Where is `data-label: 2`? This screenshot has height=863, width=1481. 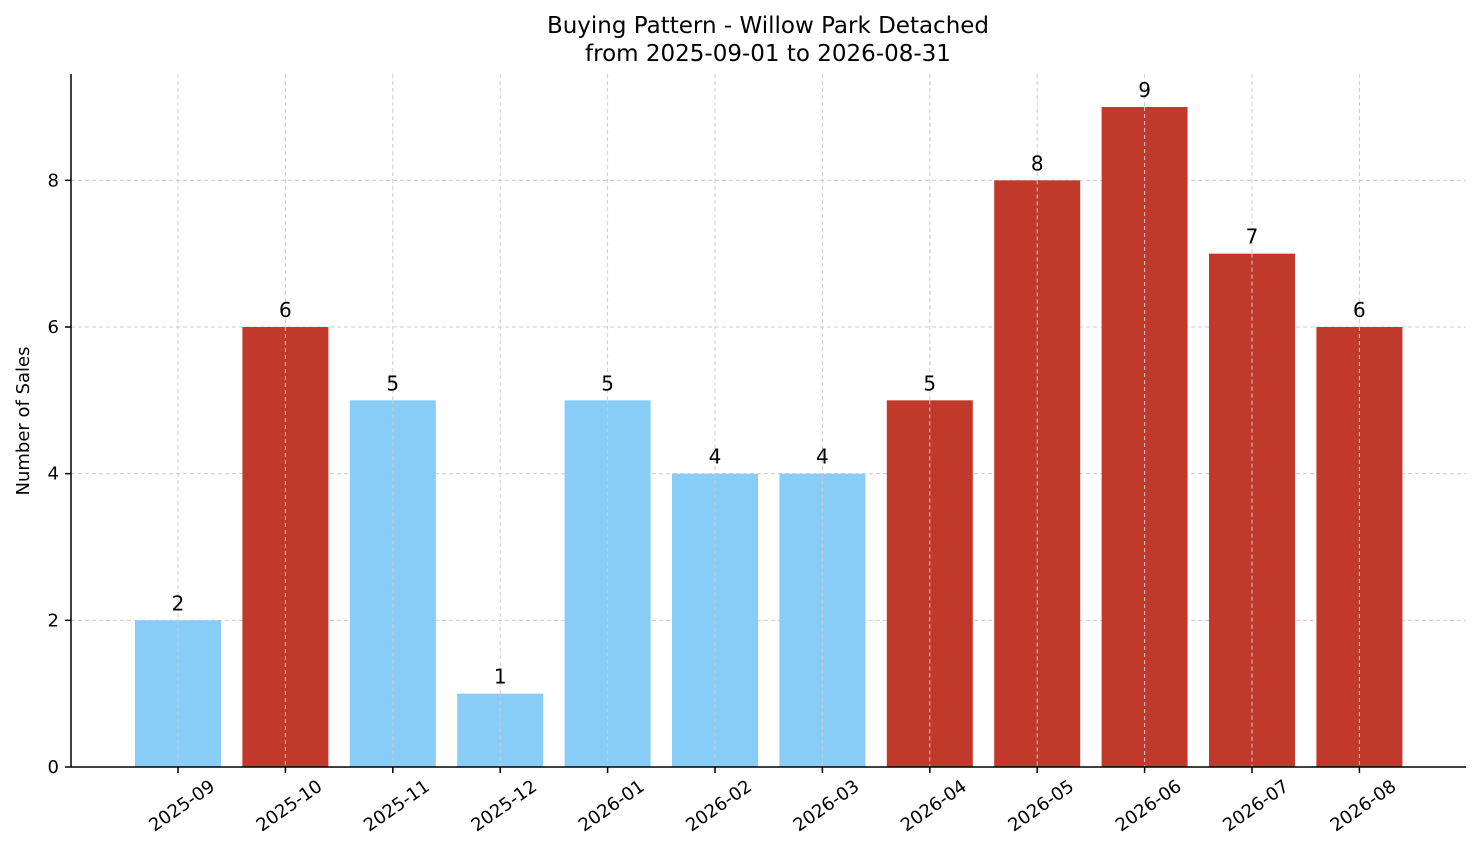 data-label: 2 is located at coordinates (178, 603).